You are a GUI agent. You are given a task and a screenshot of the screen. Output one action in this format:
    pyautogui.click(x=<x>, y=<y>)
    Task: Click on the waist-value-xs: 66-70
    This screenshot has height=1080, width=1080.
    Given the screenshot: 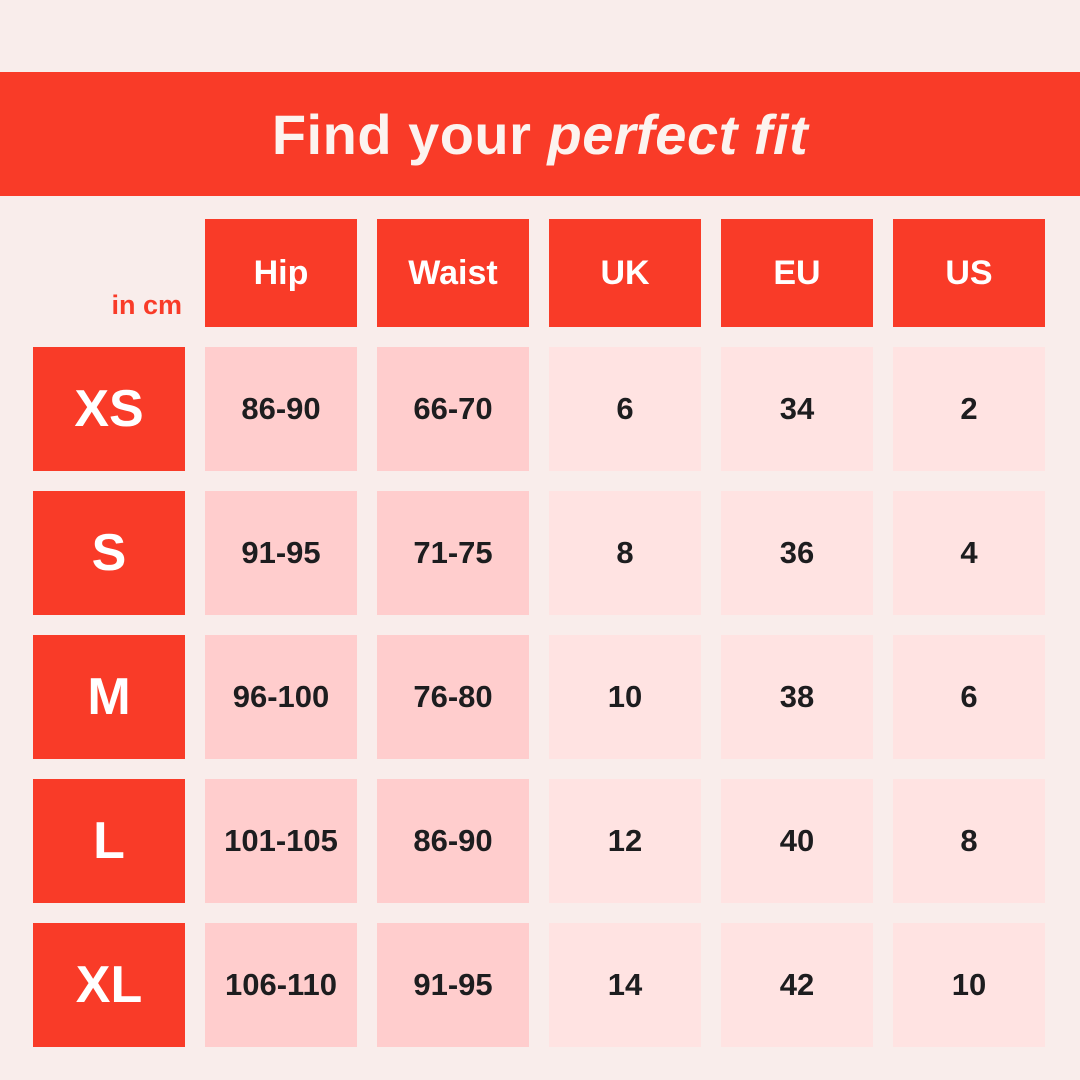 What is the action you would take?
    pyautogui.click(x=453, y=409)
    